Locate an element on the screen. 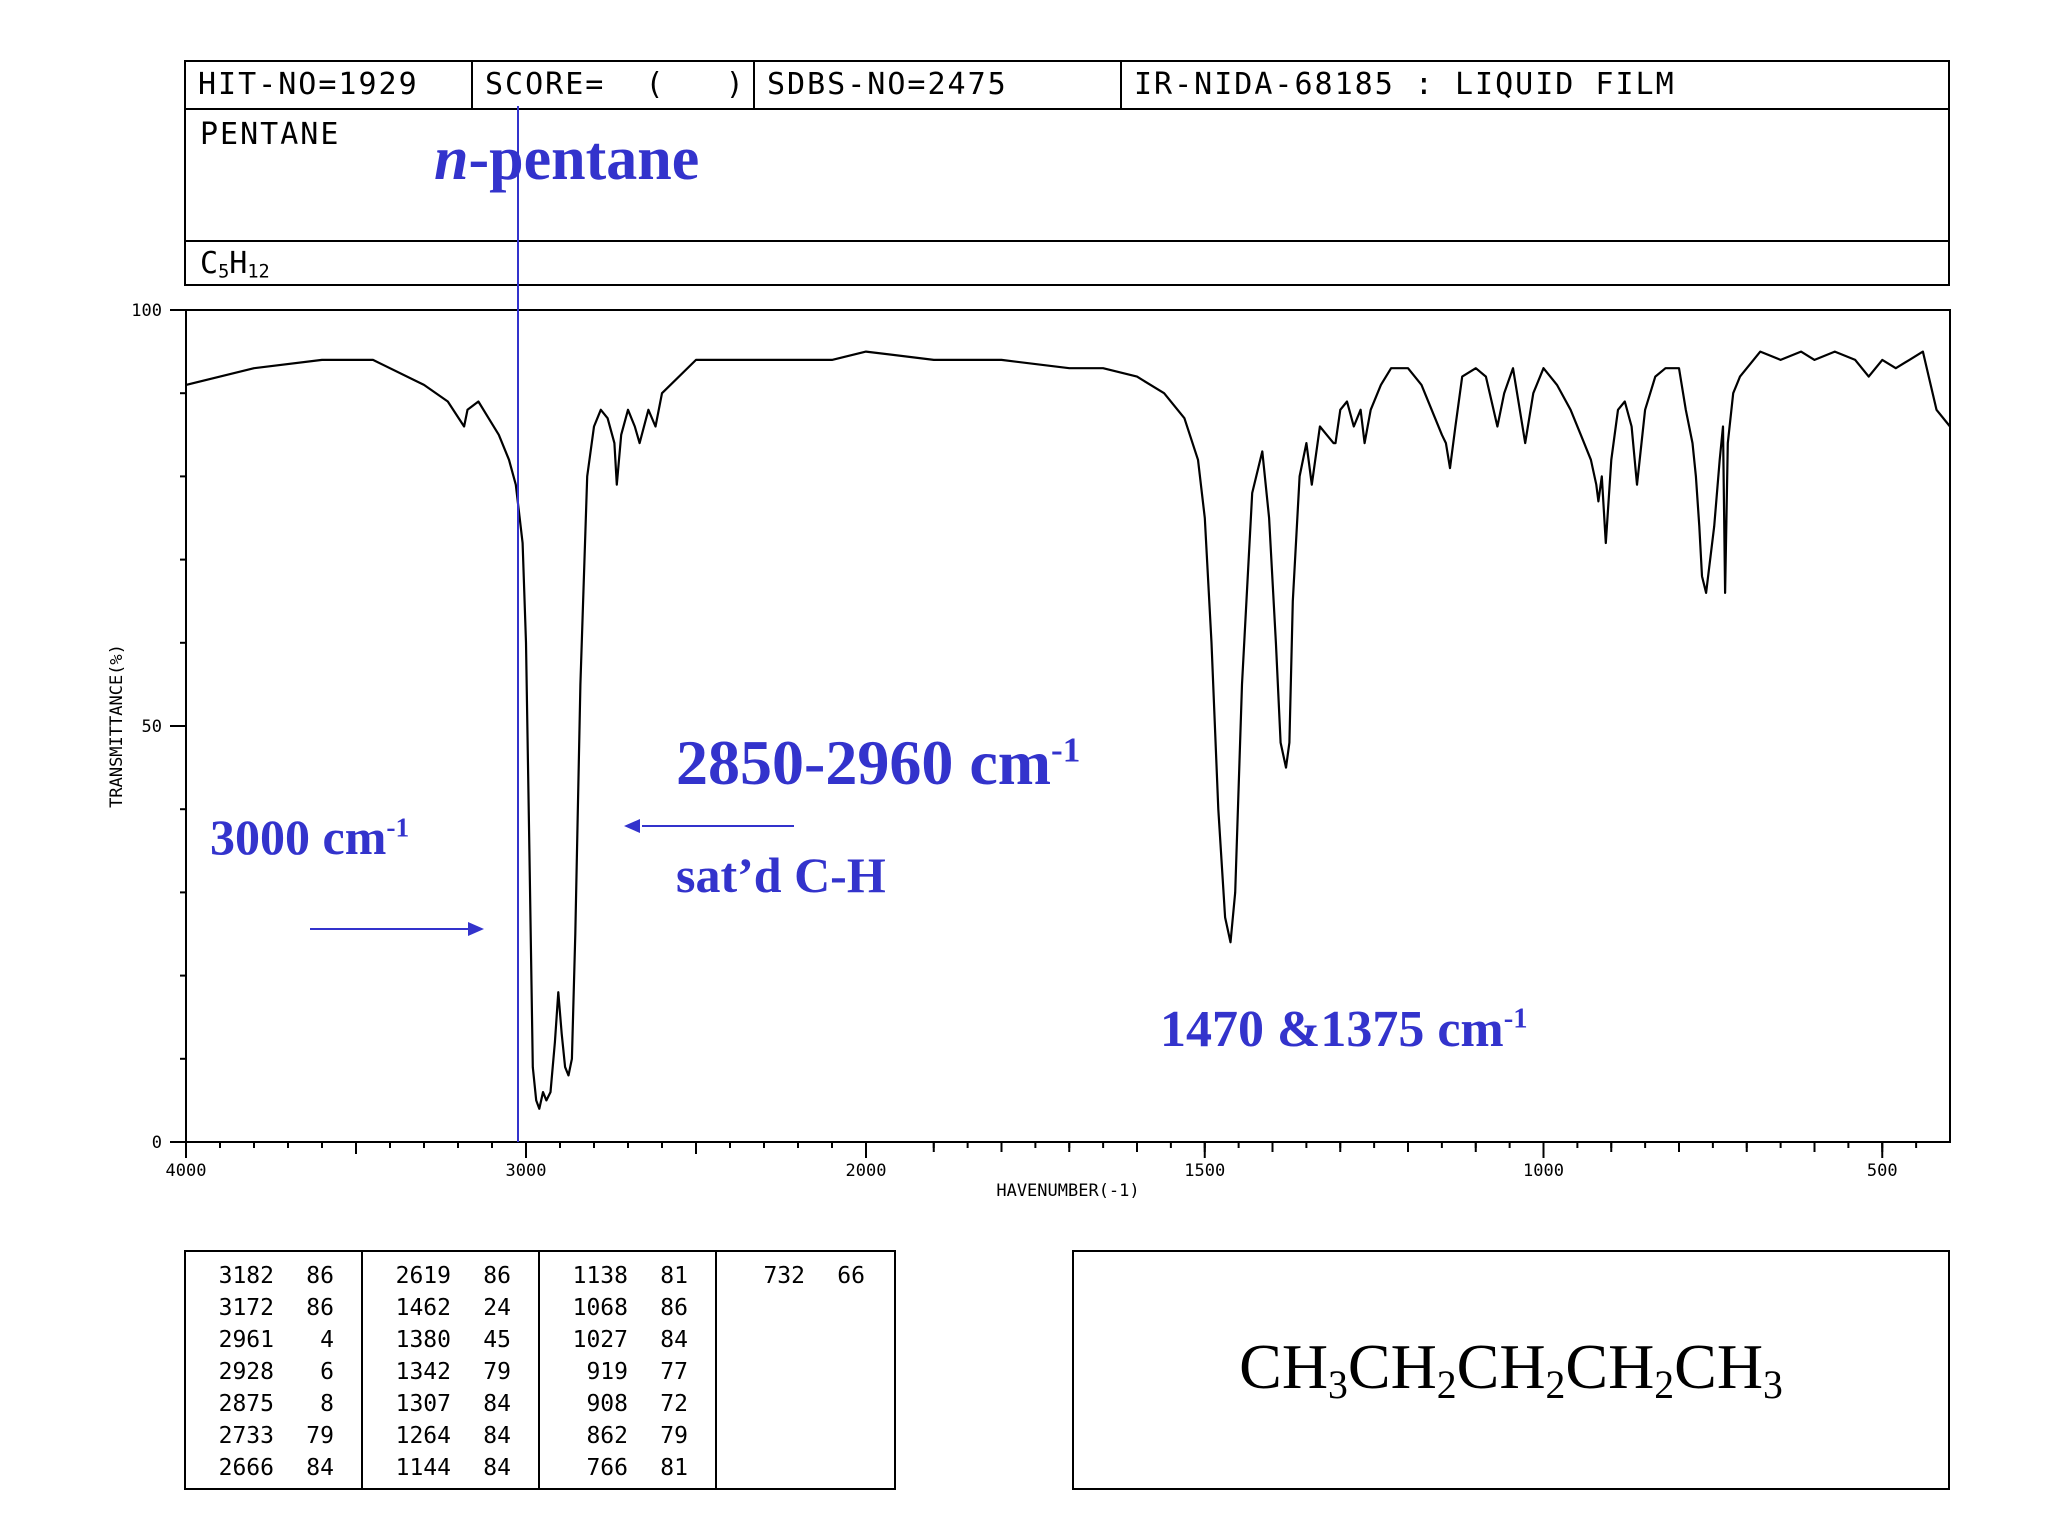 The height and width of the screenshot is (1536, 2048). peak-row: 2961 4 is located at coordinates (274, 1340).